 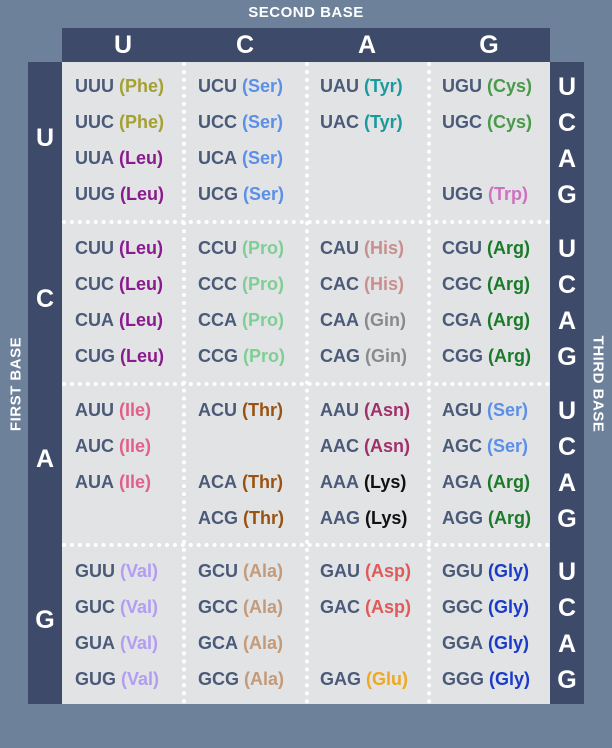 I want to click on codon-triplet: UUU, so click(x=94, y=86).